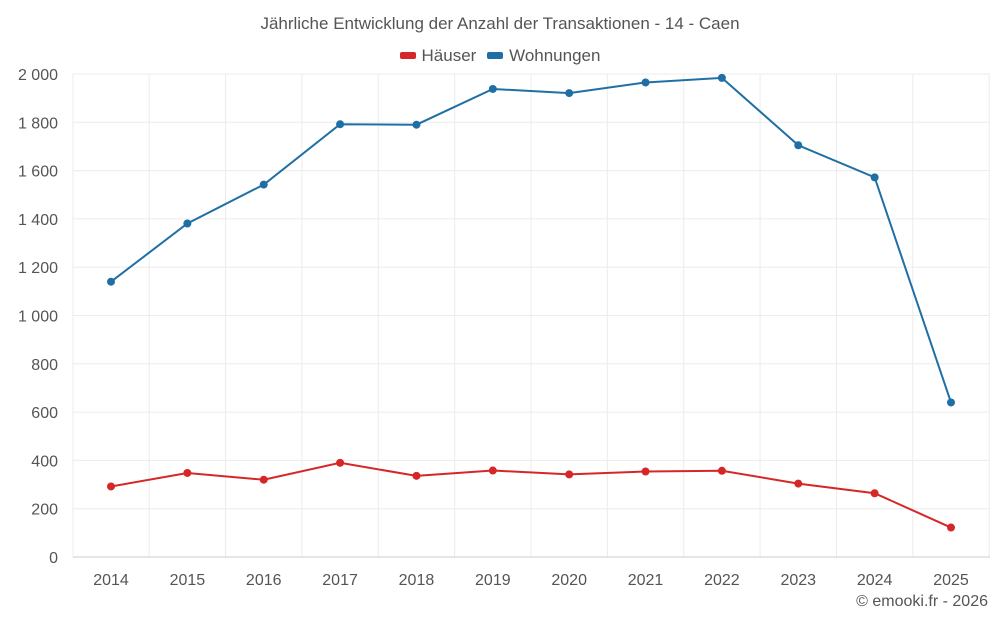 The height and width of the screenshot is (625, 1000). I want to click on y-tick-label: 1 600, so click(38, 172).